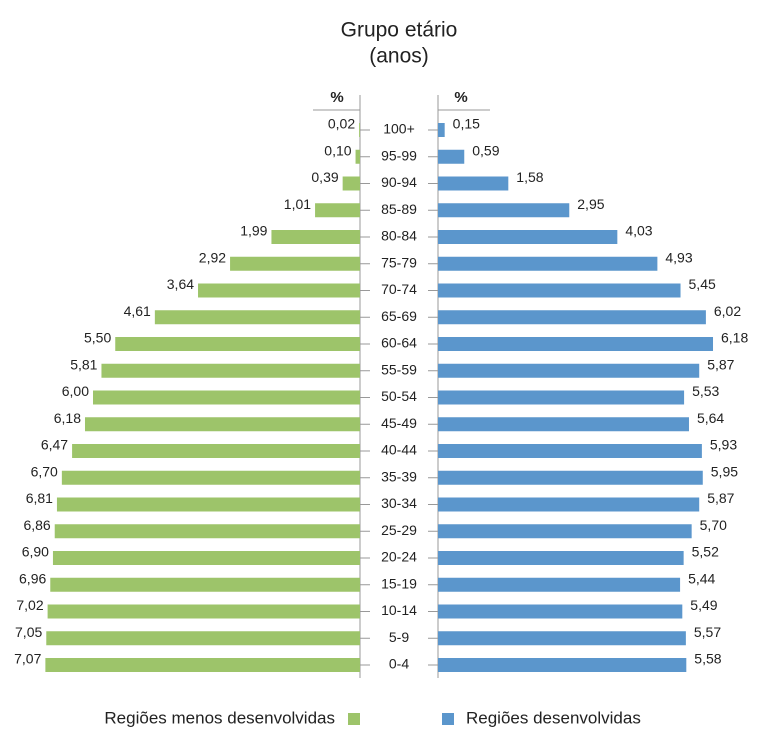  Describe the element at coordinates (297, 204) in the screenshot. I see `value-label: 1,01` at that location.